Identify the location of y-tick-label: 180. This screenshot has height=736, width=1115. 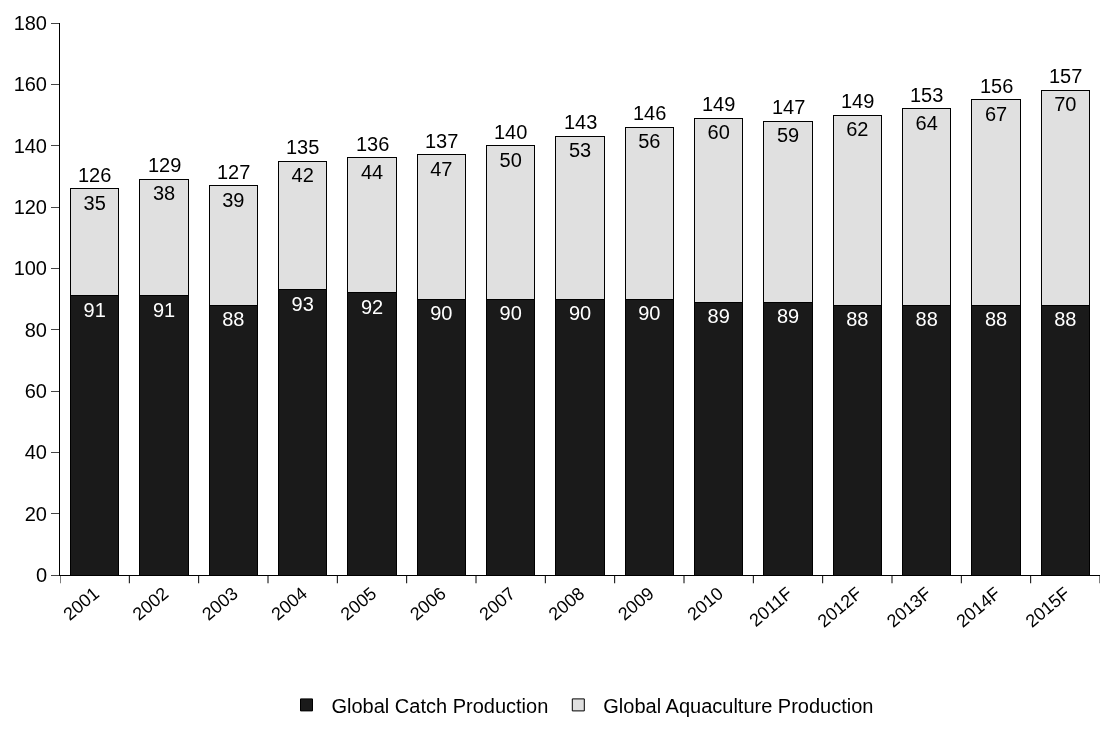
(30, 23).